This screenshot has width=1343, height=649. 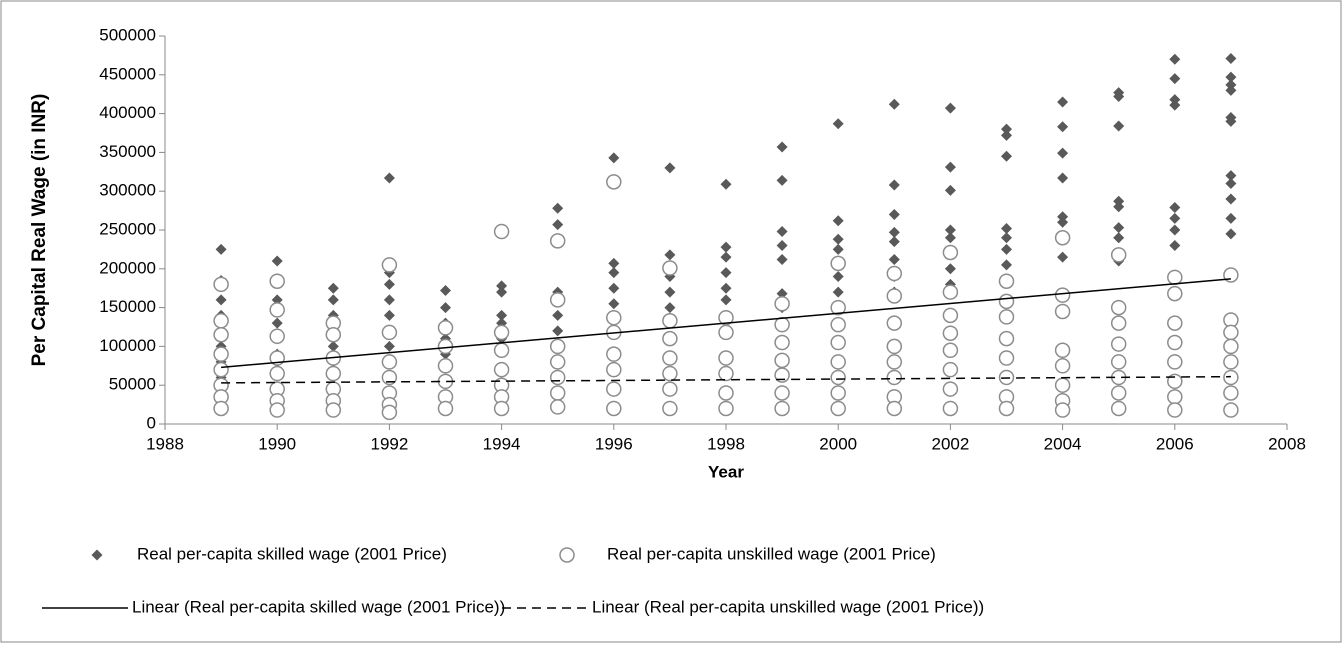 I want to click on x-tick-label: 1996, so click(x=614, y=443).